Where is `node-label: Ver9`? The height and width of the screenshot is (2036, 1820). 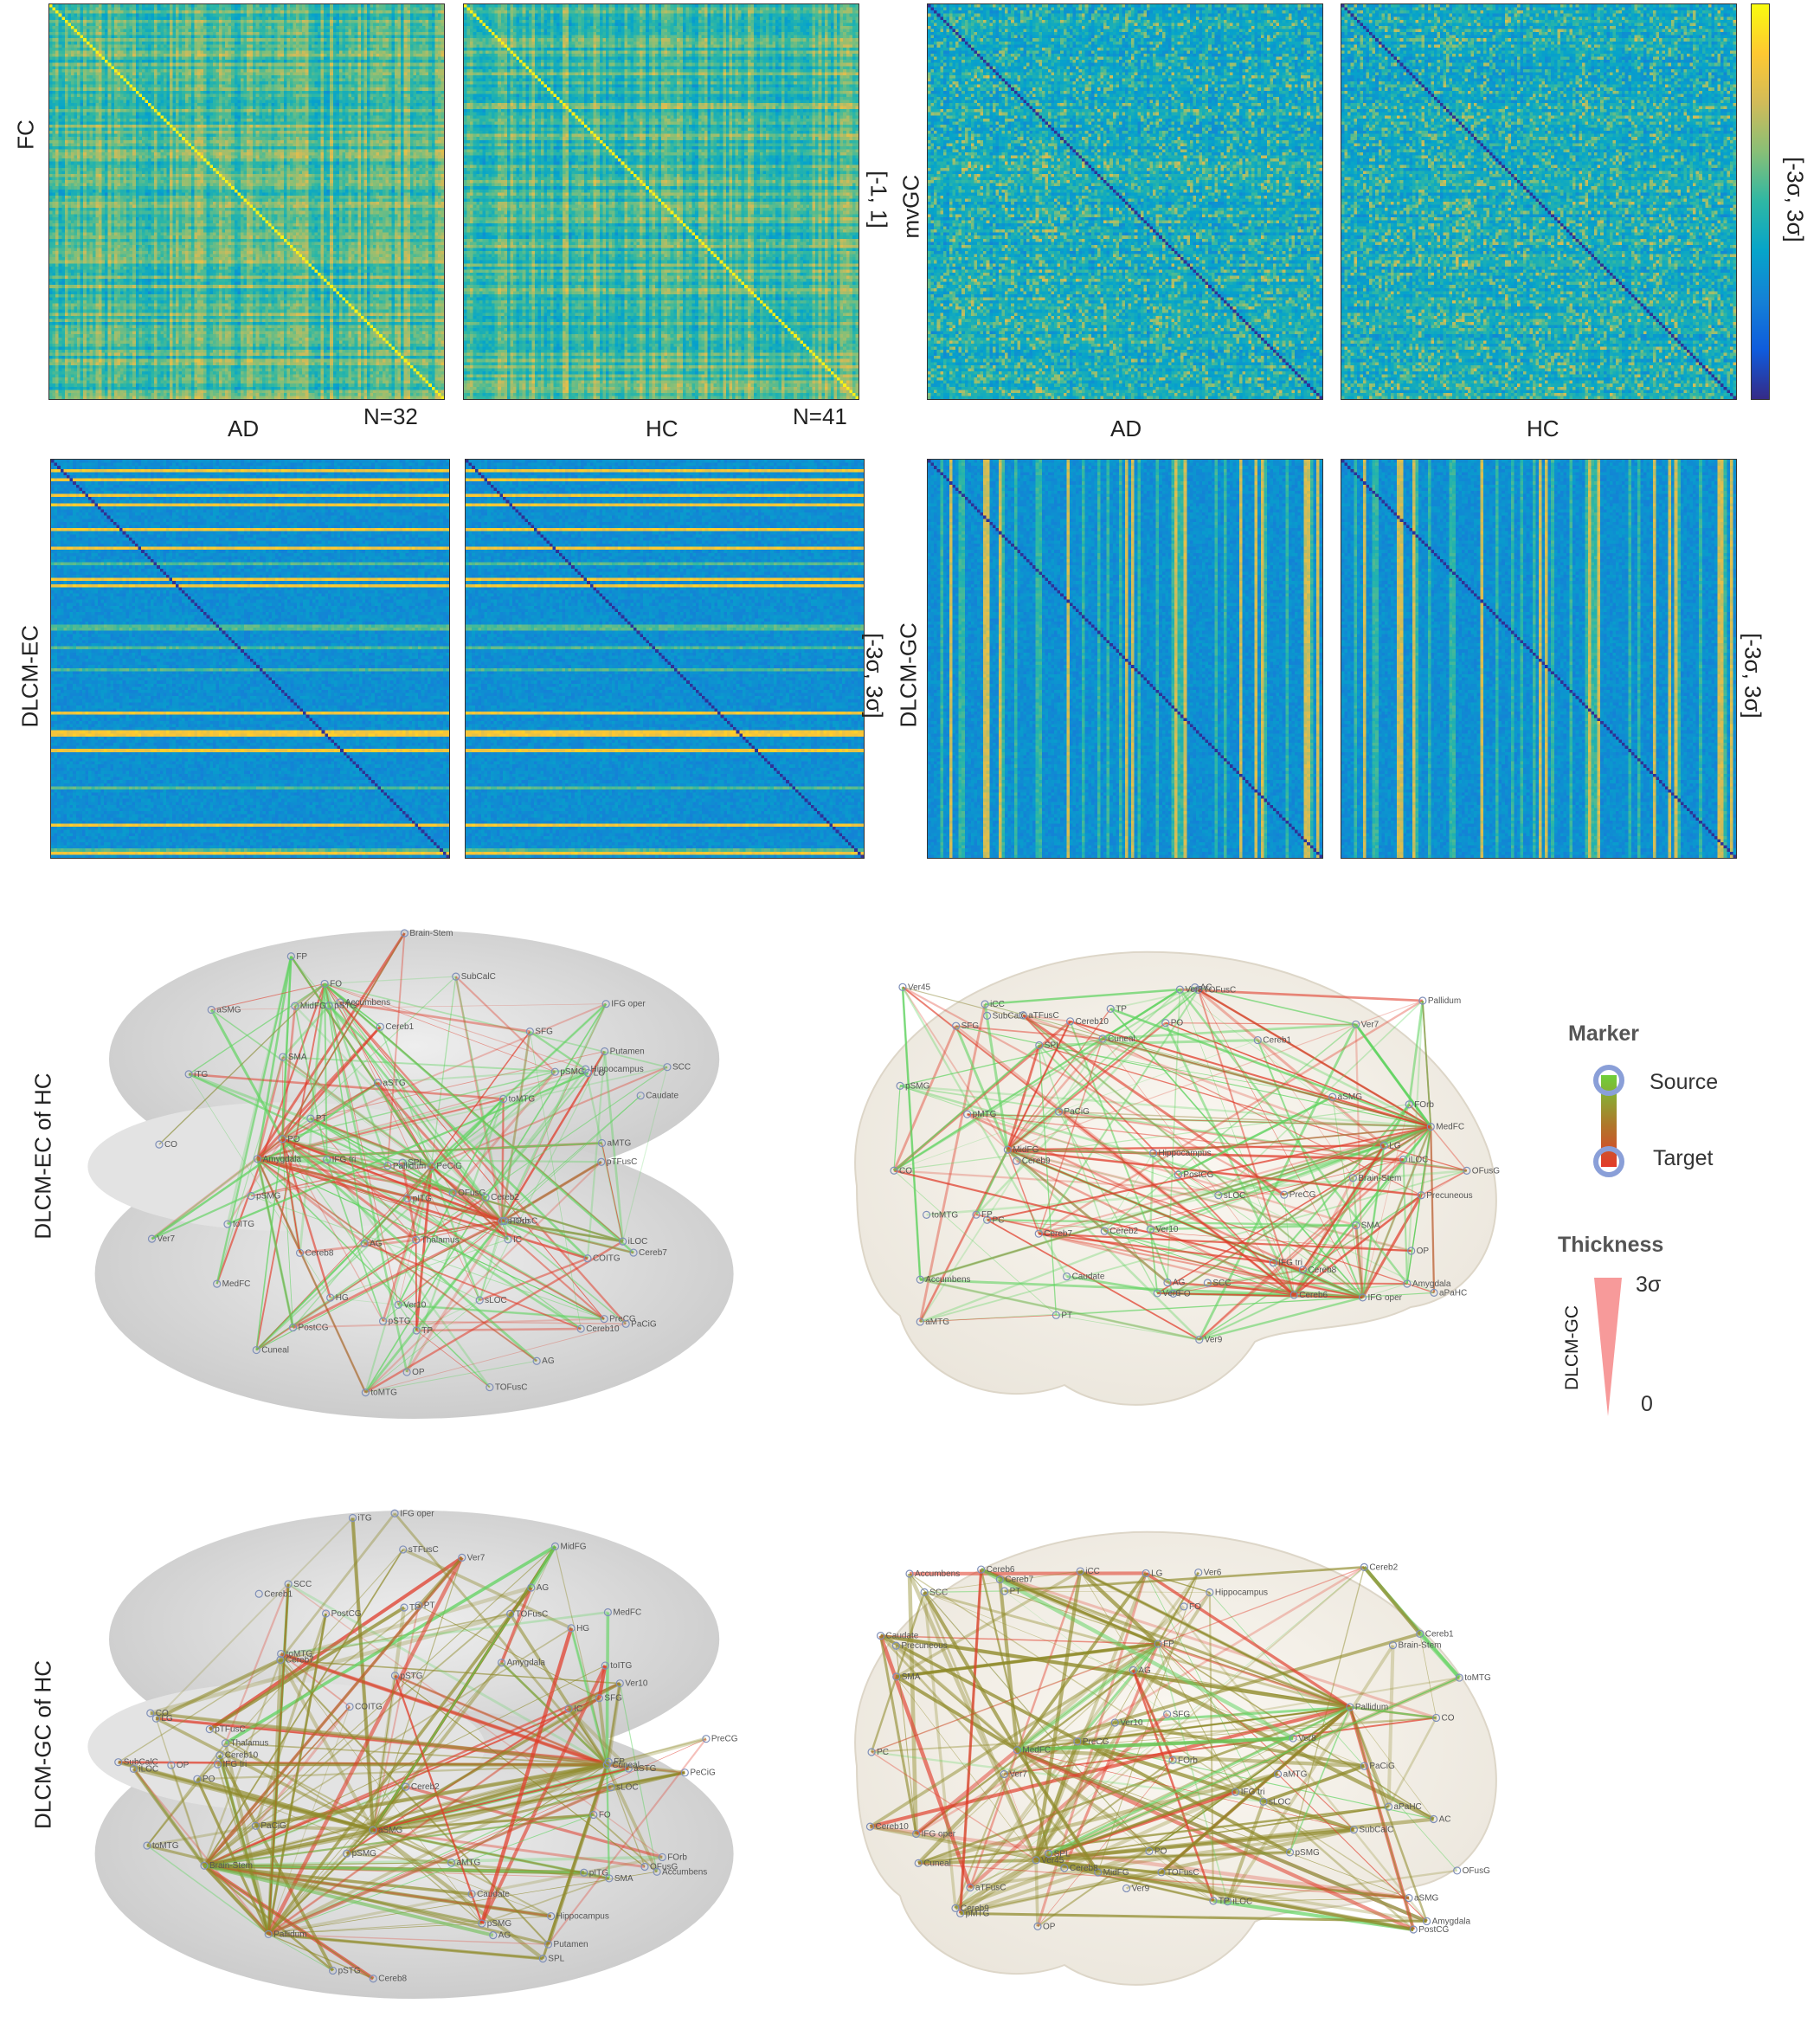
node-label: Ver9 is located at coordinates (1214, 1341).